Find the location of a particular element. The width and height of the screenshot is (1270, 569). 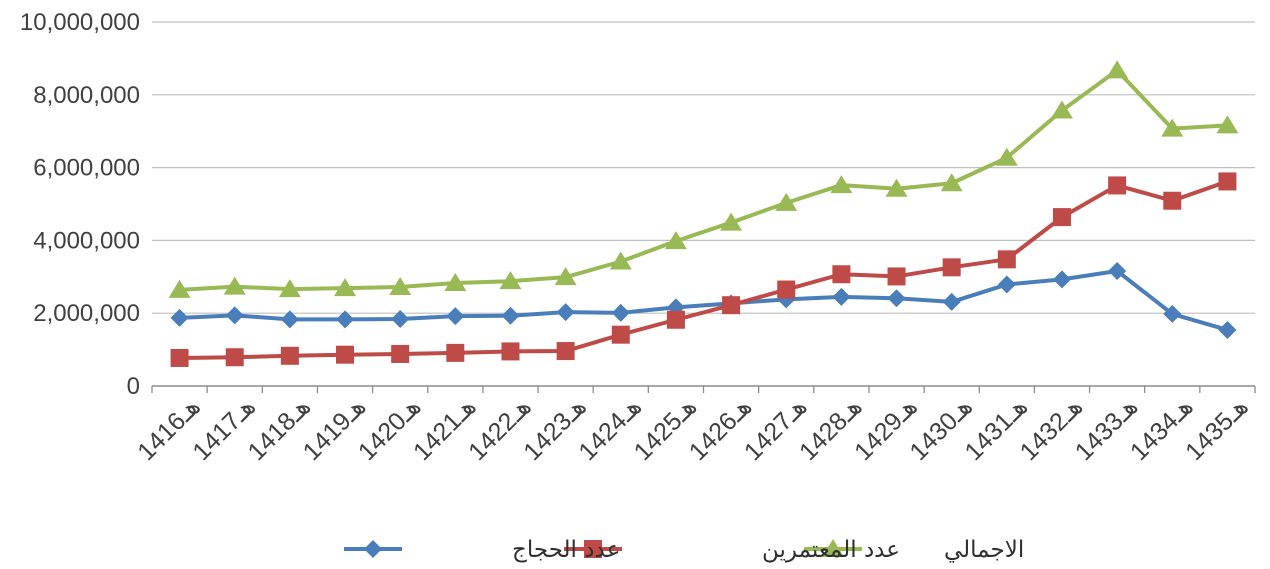

y-tick-label: 4,000,000 is located at coordinates (86, 240).